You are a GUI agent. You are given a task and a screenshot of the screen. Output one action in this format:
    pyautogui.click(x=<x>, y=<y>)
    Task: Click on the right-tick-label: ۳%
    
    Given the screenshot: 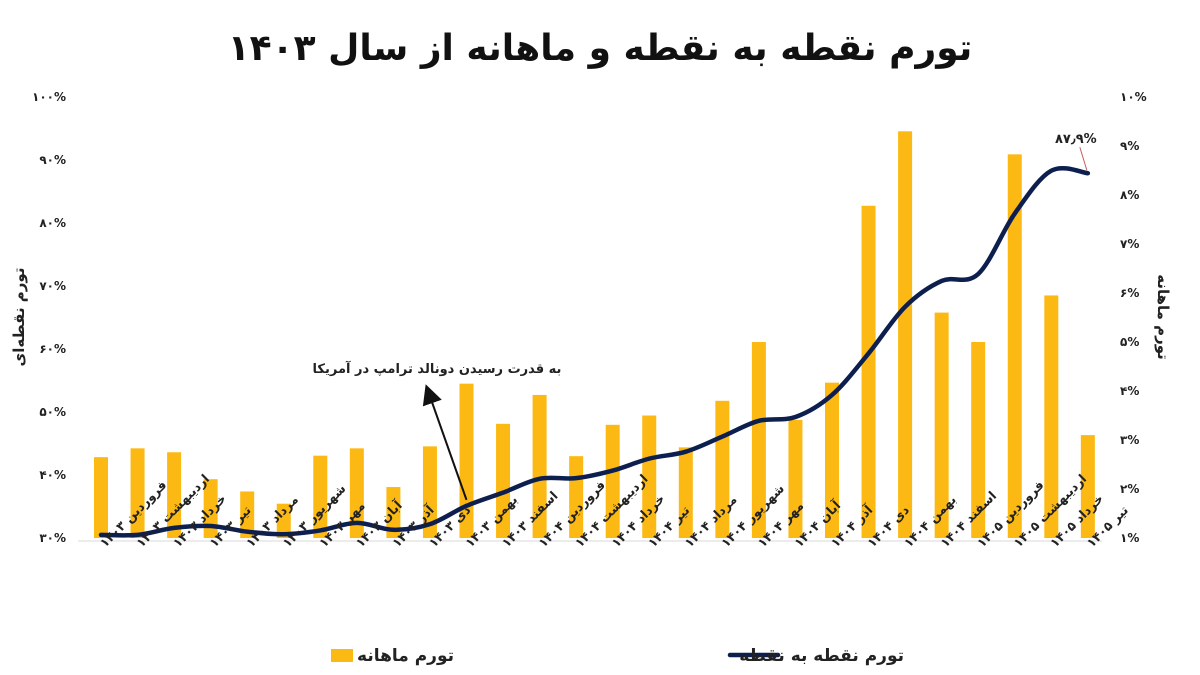 What is the action you would take?
    pyautogui.click(x=1129, y=440)
    